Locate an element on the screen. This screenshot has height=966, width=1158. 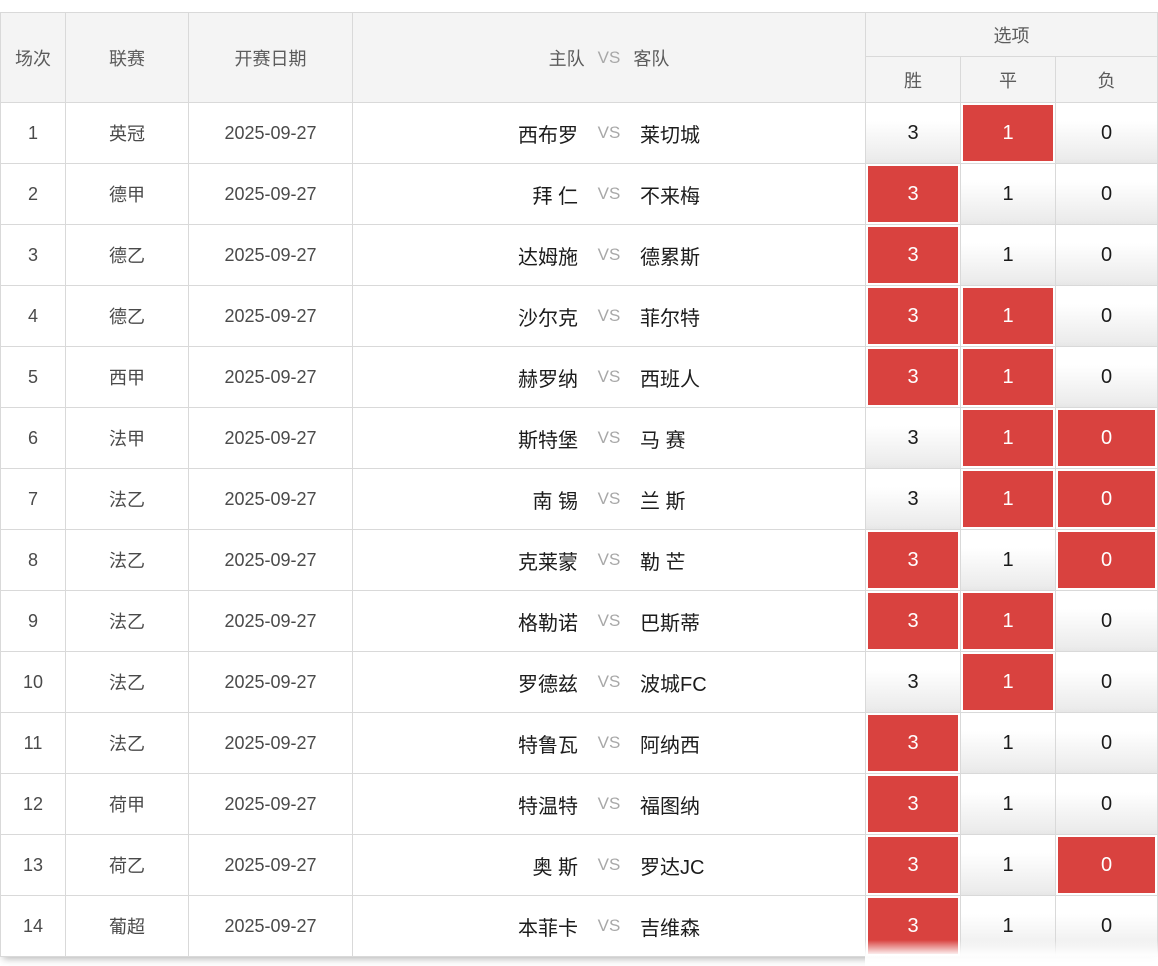
col-header-draw: 平 is located at coordinates (1008, 79).